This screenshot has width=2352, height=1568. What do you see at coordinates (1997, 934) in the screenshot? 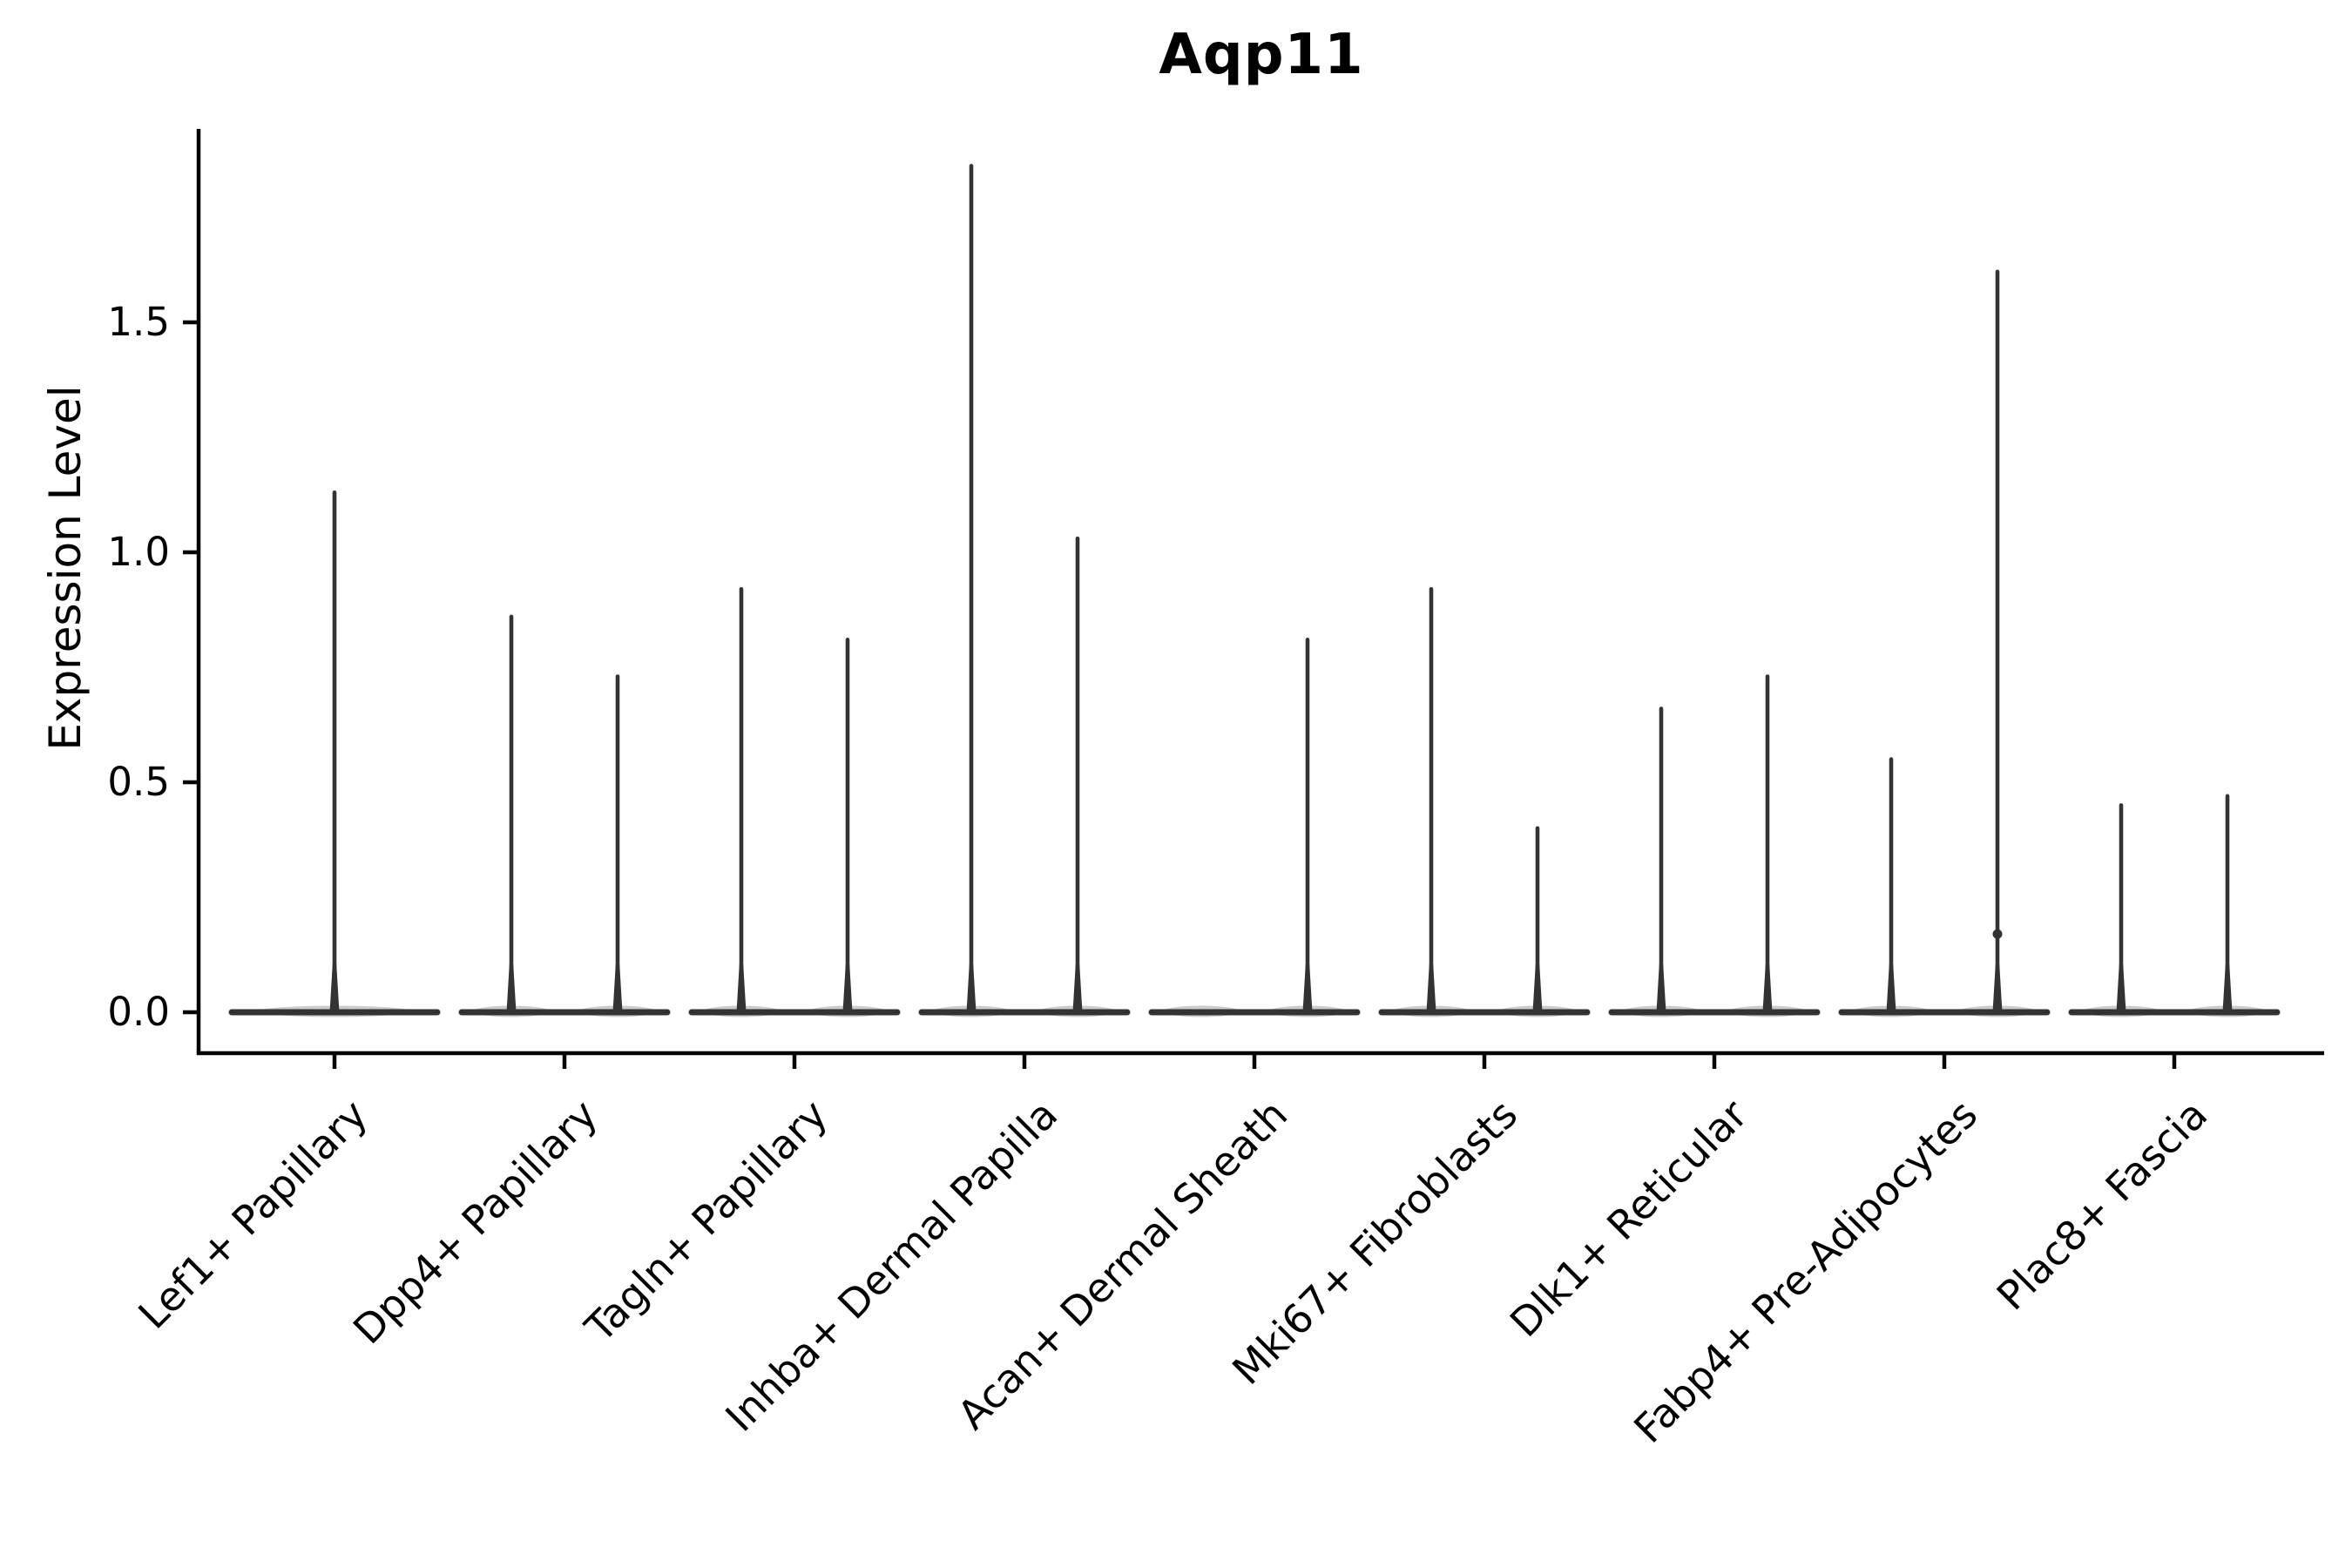
I see `violin-bump` at bounding box center [1997, 934].